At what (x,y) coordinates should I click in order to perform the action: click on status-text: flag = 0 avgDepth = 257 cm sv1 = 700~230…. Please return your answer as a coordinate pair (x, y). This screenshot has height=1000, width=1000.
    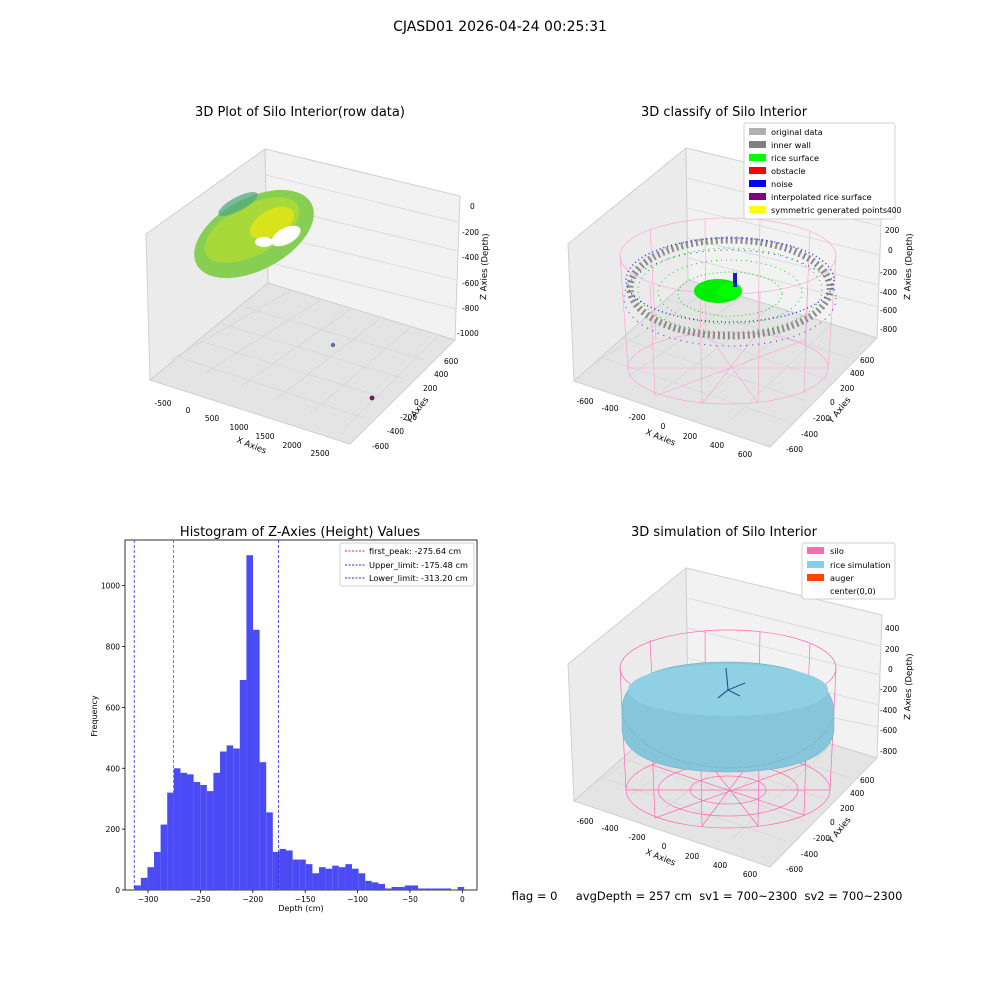
    Looking at the image, I should click on (707, 896).